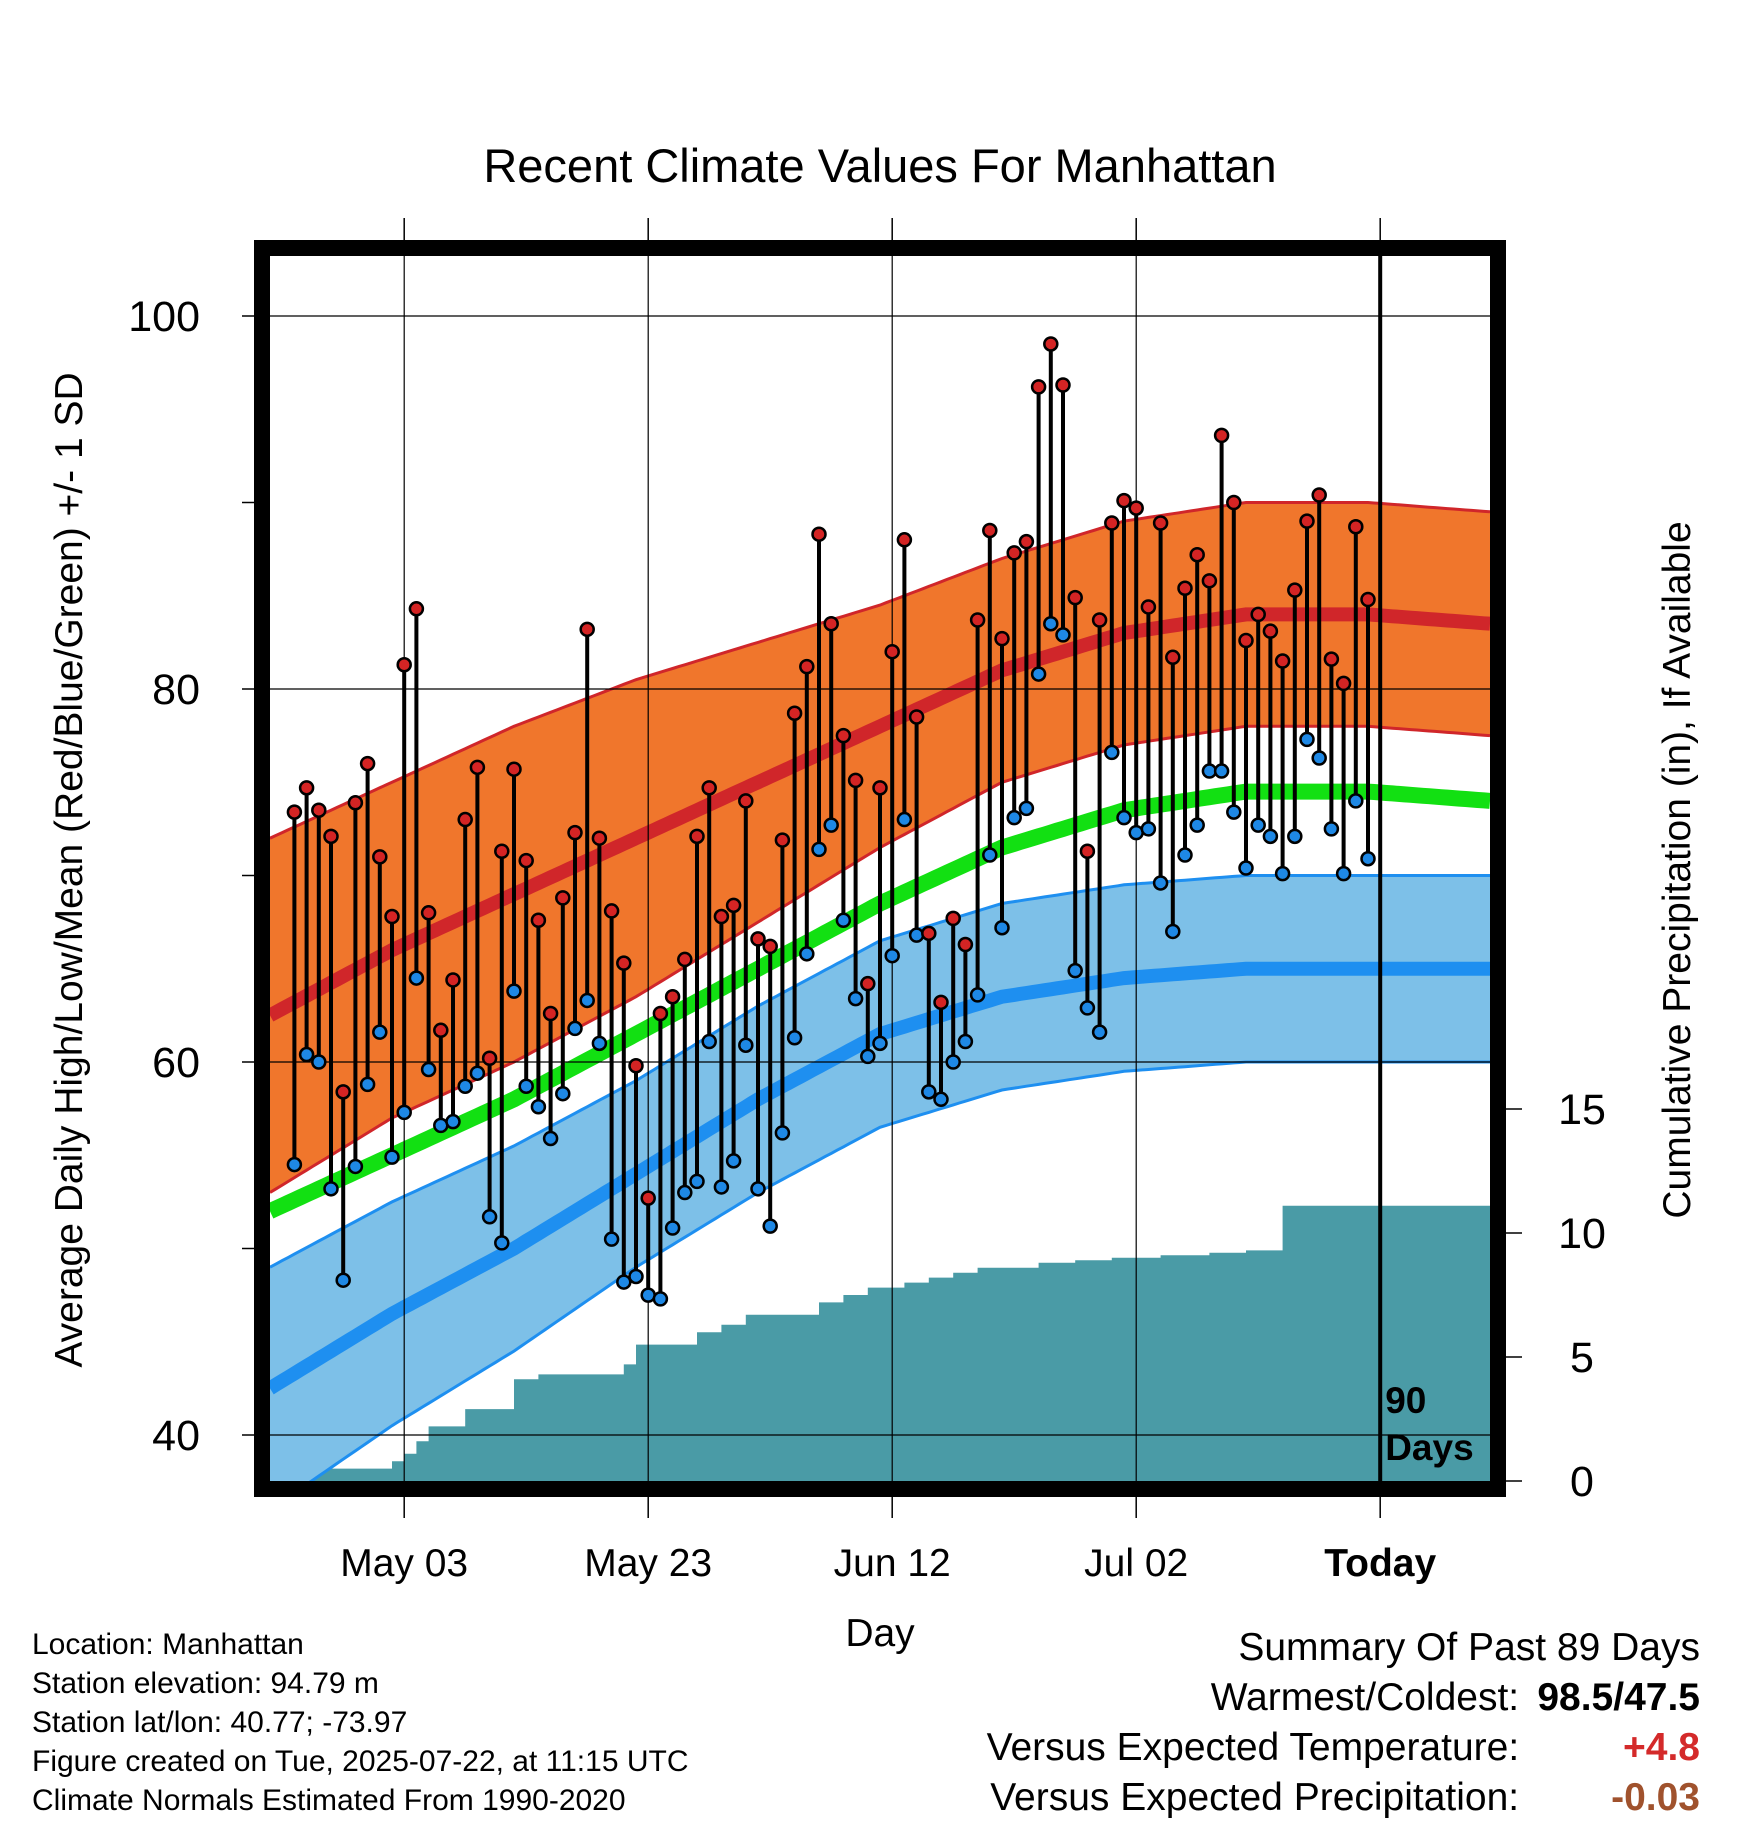 This screenshot has height=1828, width=1748. I want to click on temp-anomaly-value: +4.8, so click(1661, 1747).